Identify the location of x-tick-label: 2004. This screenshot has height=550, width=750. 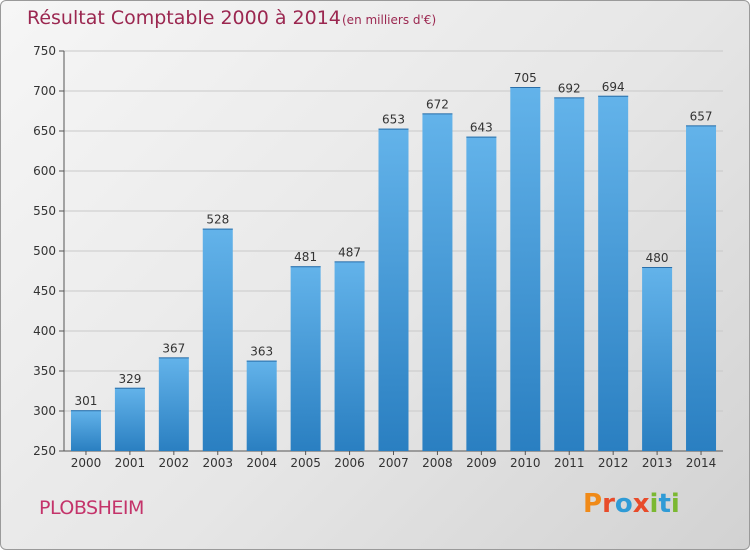
(261, 463).